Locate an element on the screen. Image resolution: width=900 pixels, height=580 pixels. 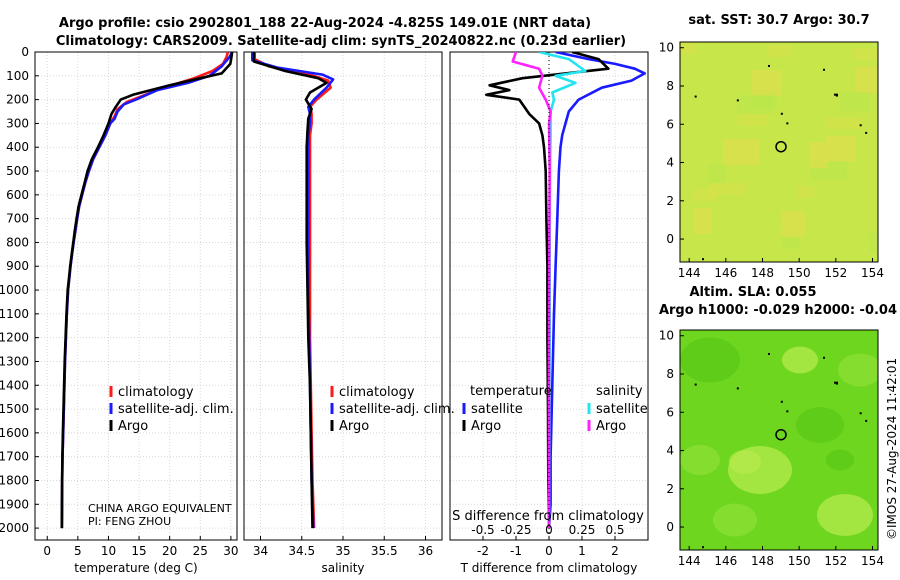
x-tick-label: 30 is located at coordinates (230, 551).